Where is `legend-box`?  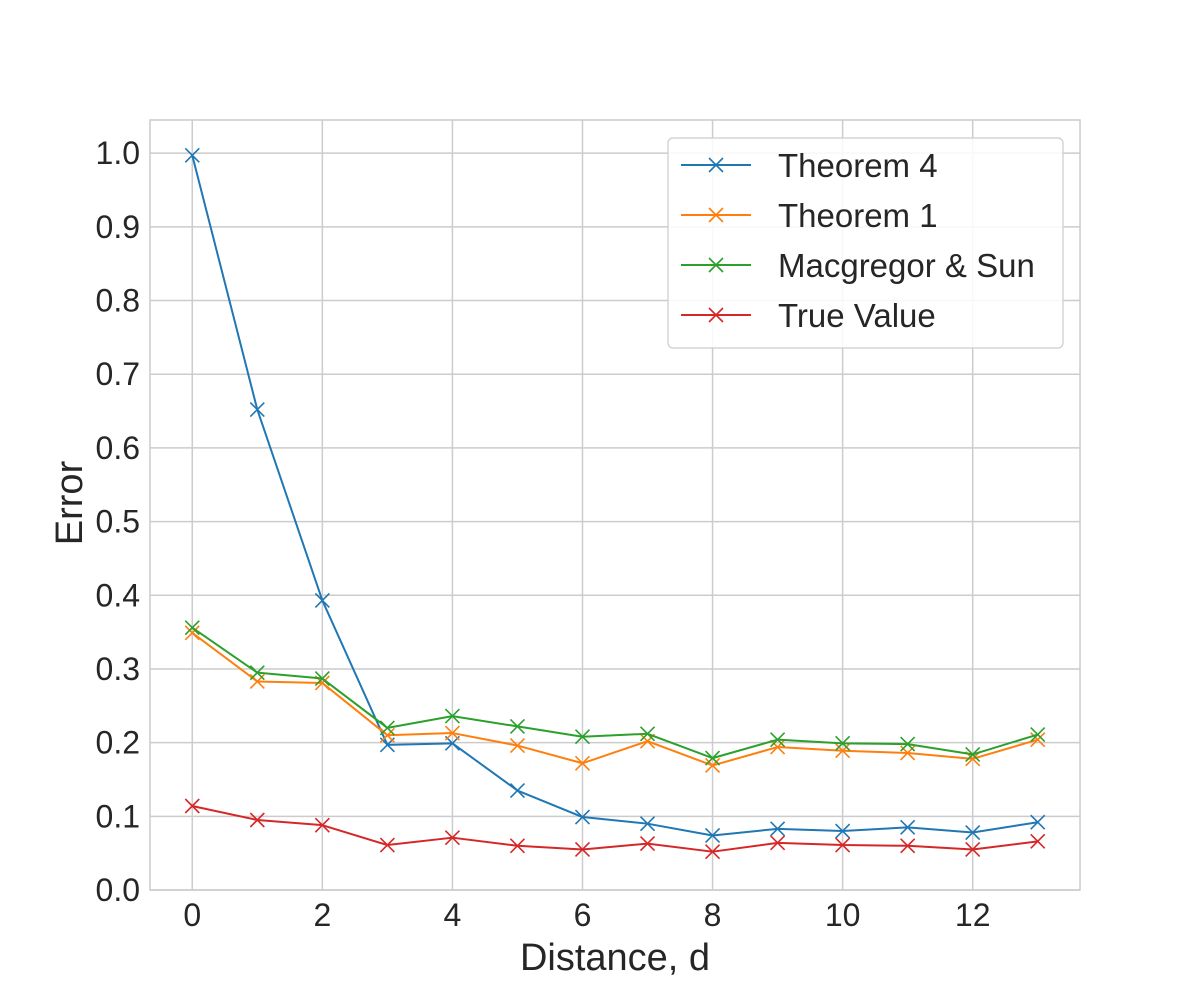 legend-box is located at coordinates (865, 243).